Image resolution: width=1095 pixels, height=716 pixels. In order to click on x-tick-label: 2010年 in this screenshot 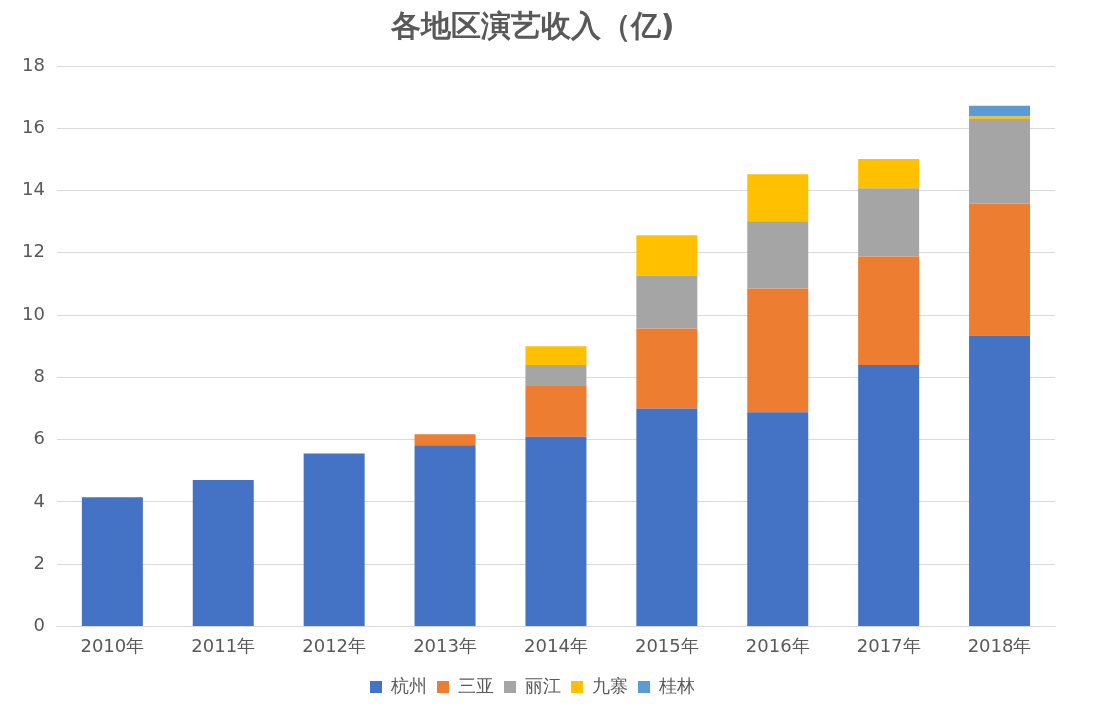, I will do `click(112, 645)`.